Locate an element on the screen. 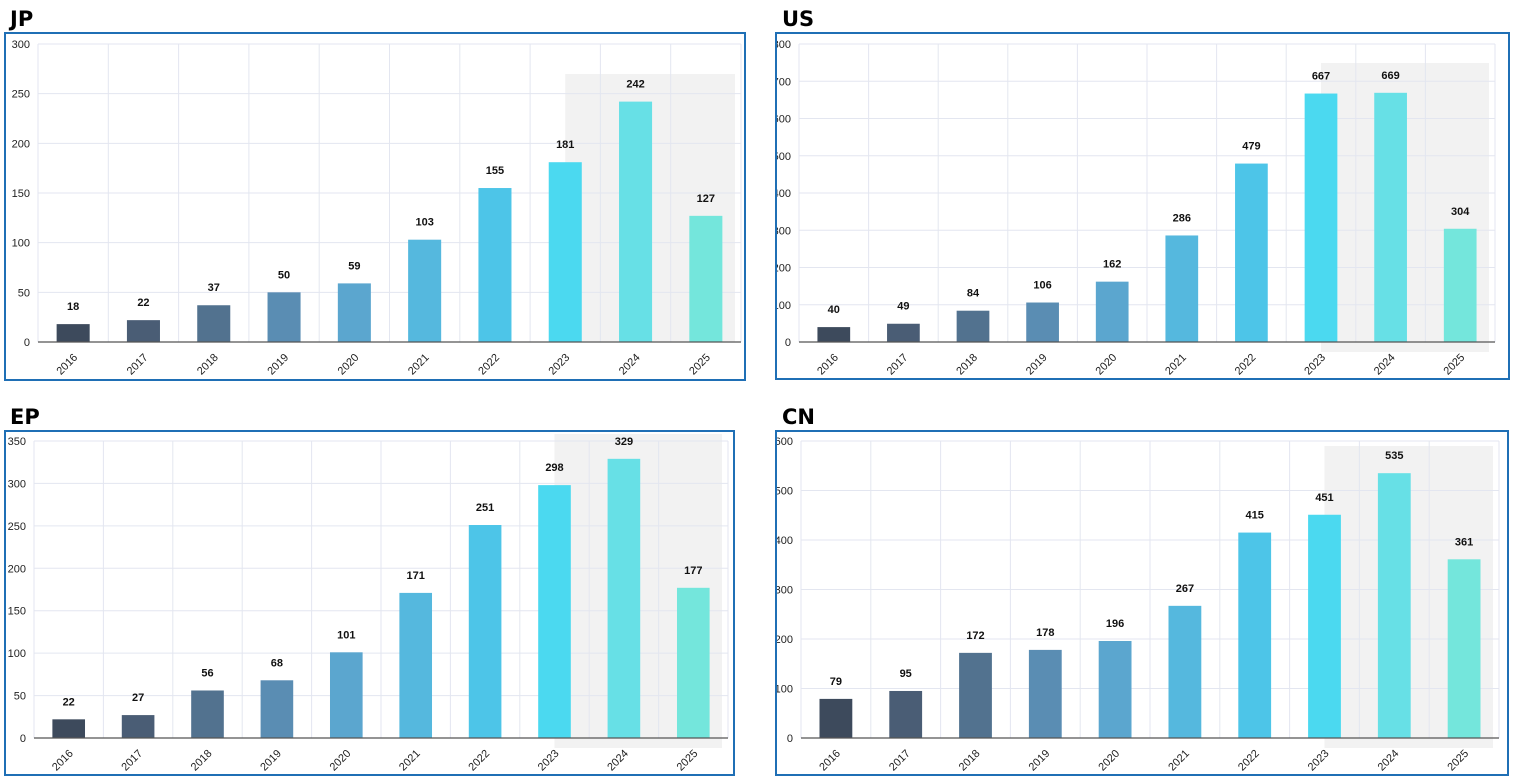  y-tick-label: 400 is located at coordinates (785, 541).